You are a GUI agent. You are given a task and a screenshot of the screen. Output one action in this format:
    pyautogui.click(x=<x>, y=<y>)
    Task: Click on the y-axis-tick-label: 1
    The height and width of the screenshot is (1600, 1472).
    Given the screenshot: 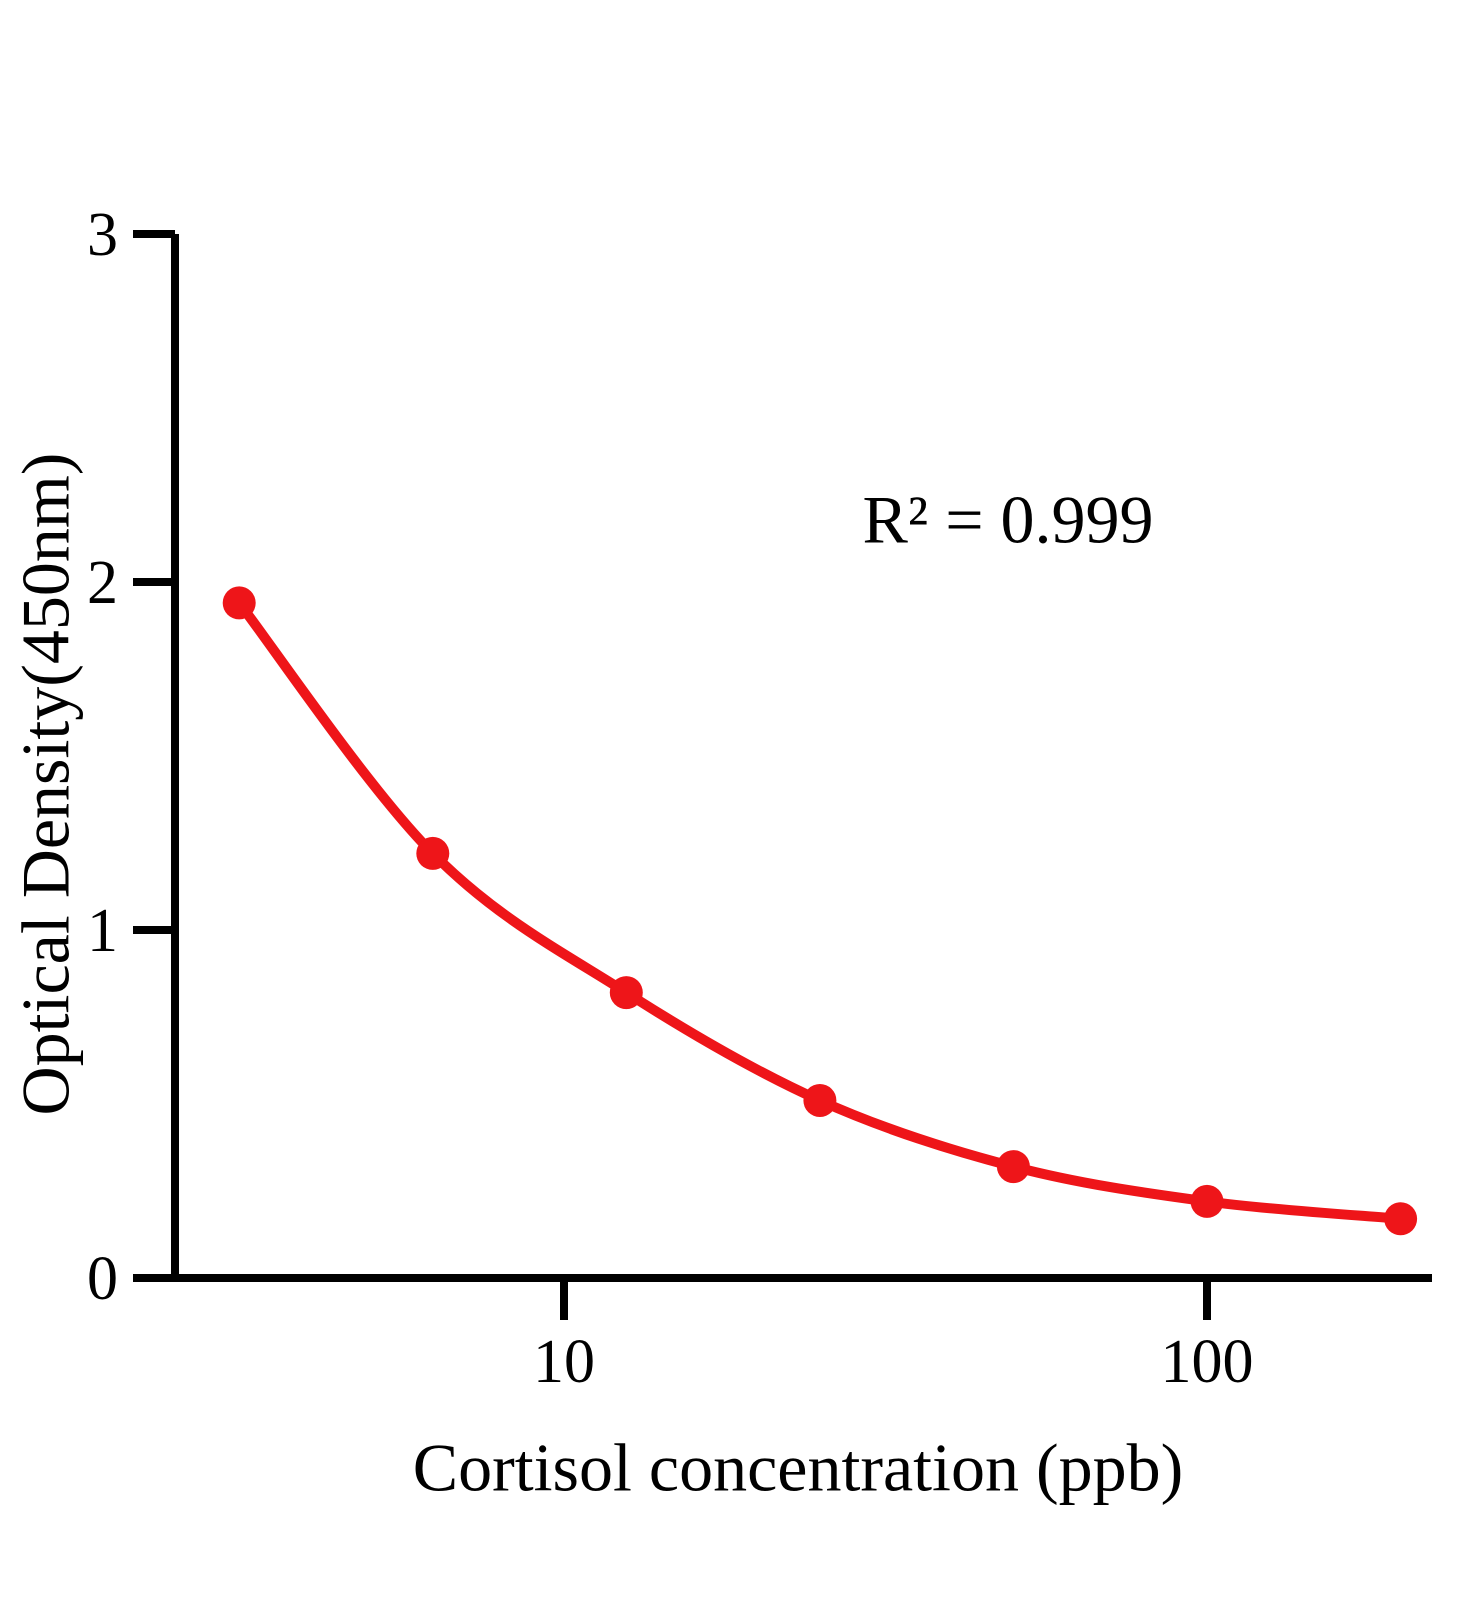 What is the action you would take?
    pyautogui.click(x=102, y=931)
    